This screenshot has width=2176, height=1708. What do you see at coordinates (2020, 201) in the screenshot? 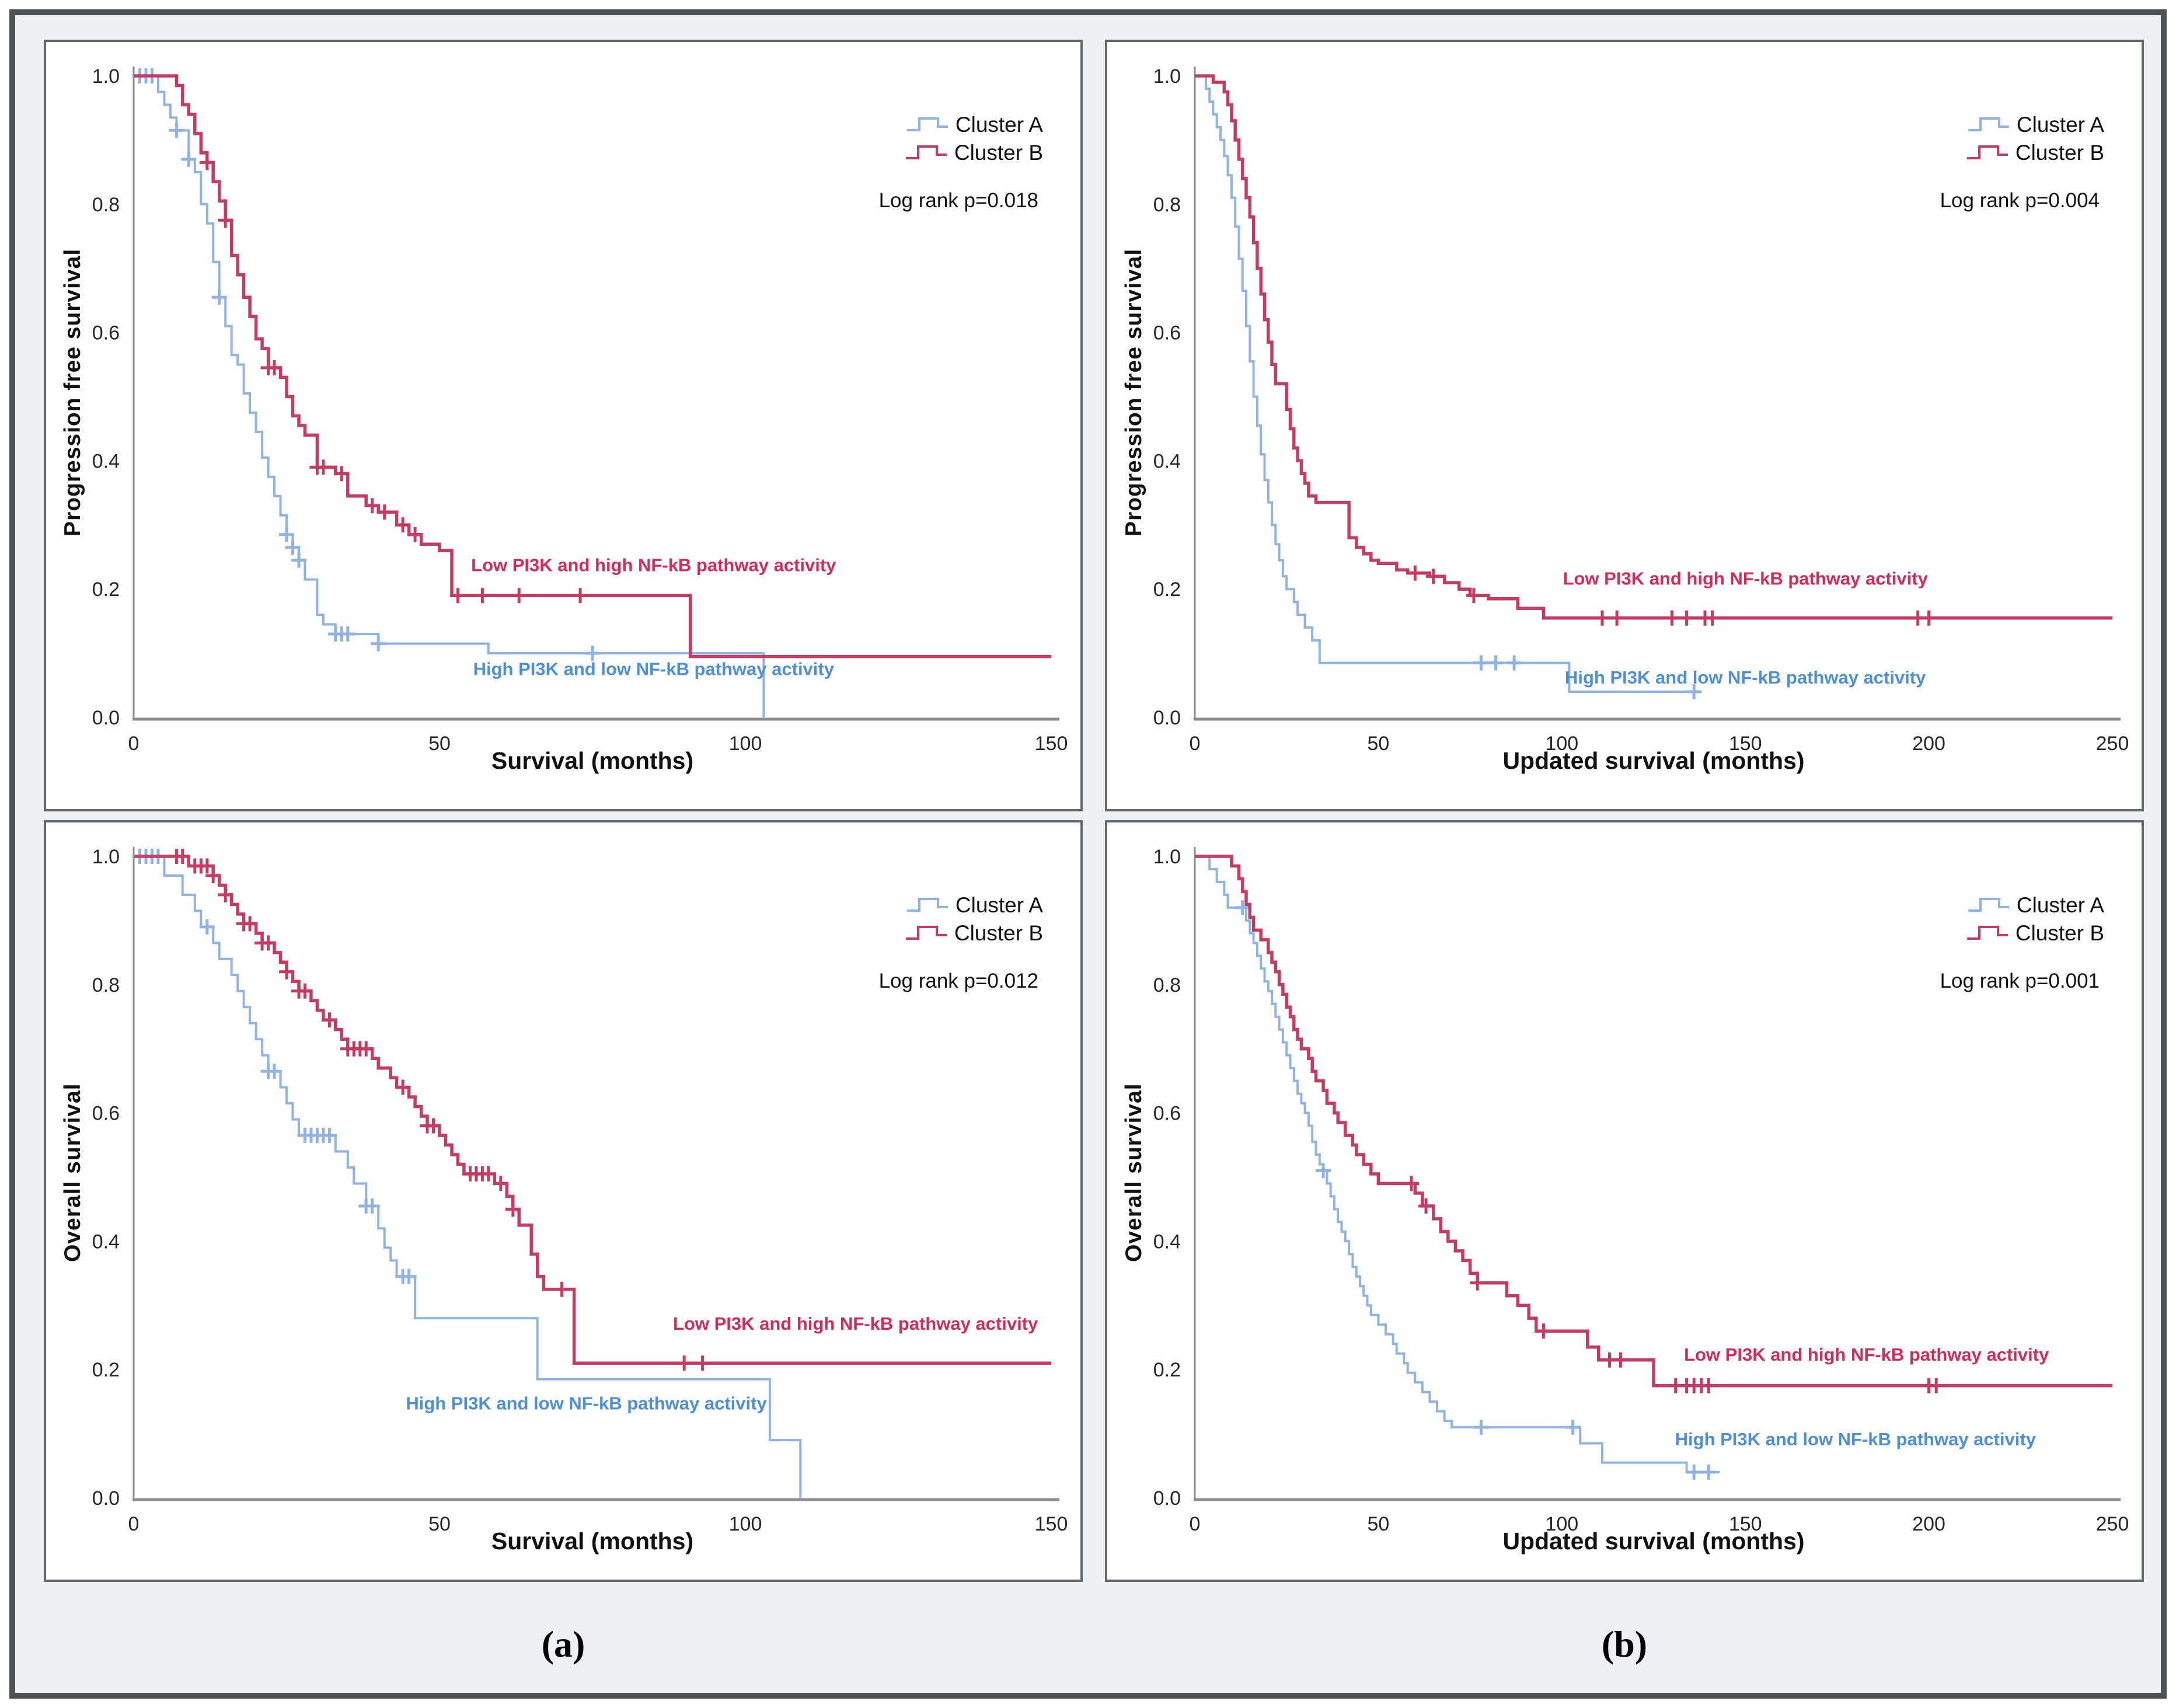
I see `log-rank-p-value: Log rank p=0.004` at bounding box center [2020, 201].